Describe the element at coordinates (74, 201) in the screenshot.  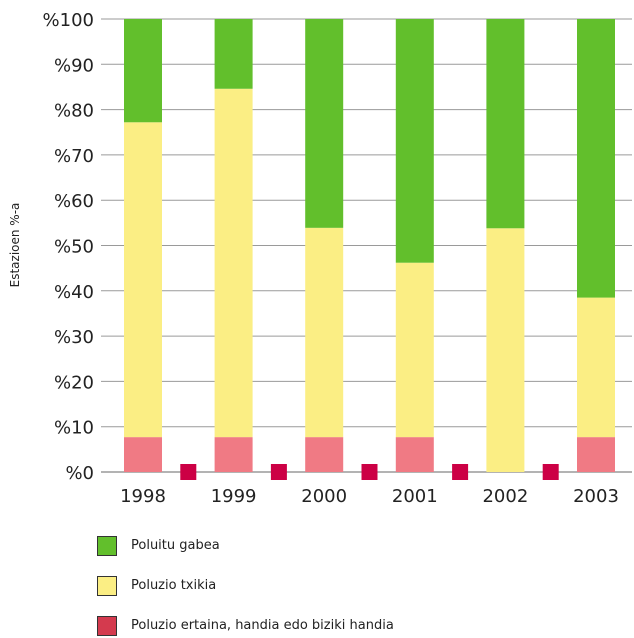
I see `y-tick-label: %60` at that location.